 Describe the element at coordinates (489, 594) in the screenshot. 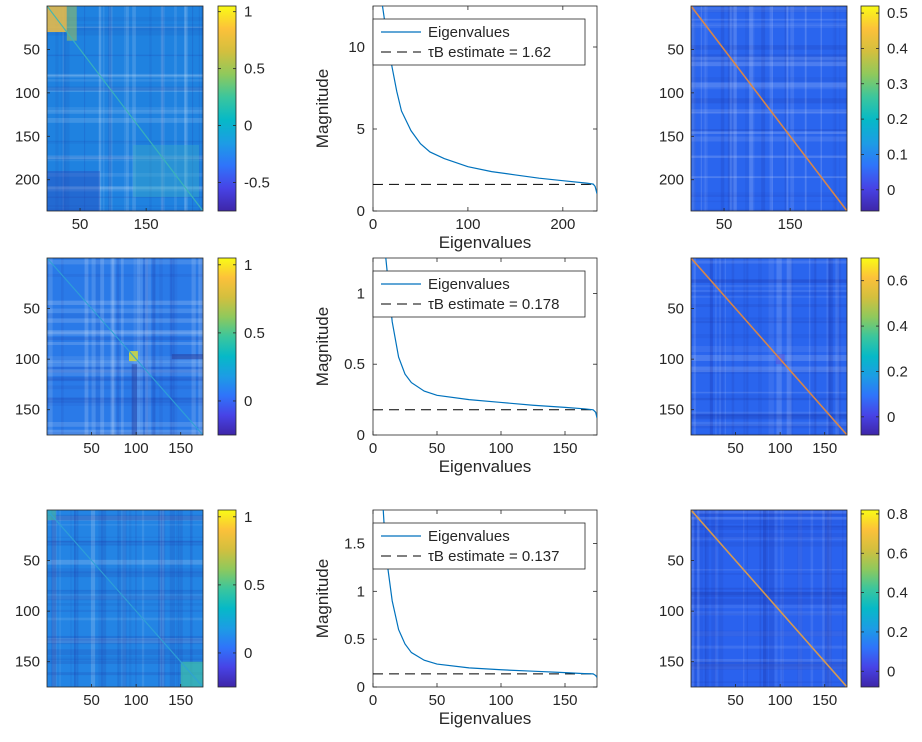

I see `eigenvalue-series-line` at that location.